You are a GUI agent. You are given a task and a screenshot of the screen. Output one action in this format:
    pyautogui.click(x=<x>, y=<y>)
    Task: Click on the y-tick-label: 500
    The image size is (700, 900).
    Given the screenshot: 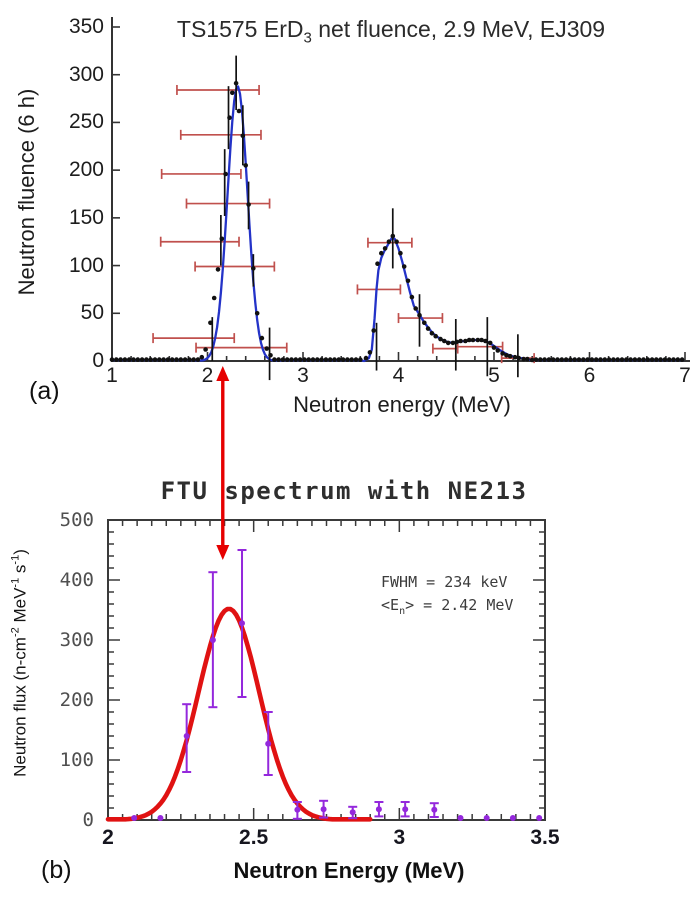 What is the action you would take?
    pyautogui.click(x=76, y=520)
    